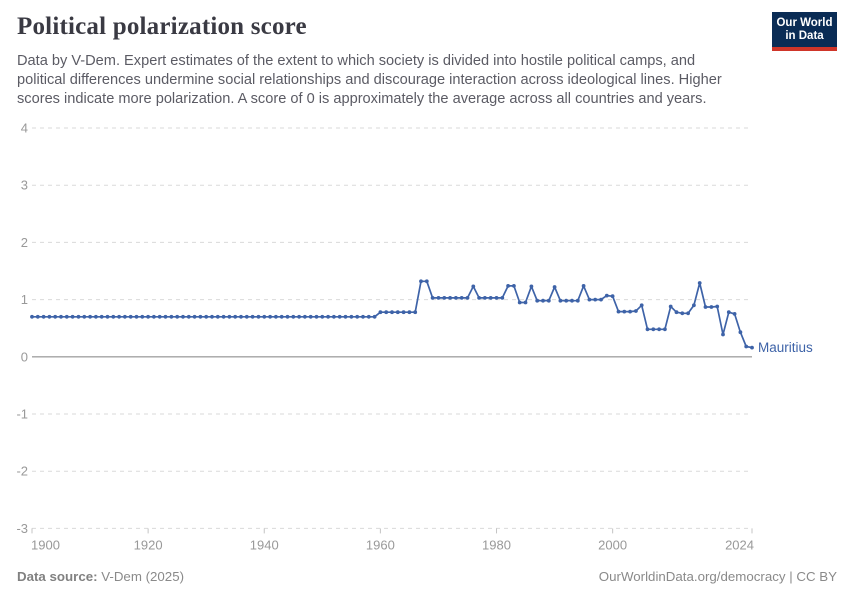 Image resolution: width=850 pixels, height=600 pixels. I want to click on owid-logo: Our World in Data, so click(804, 31).